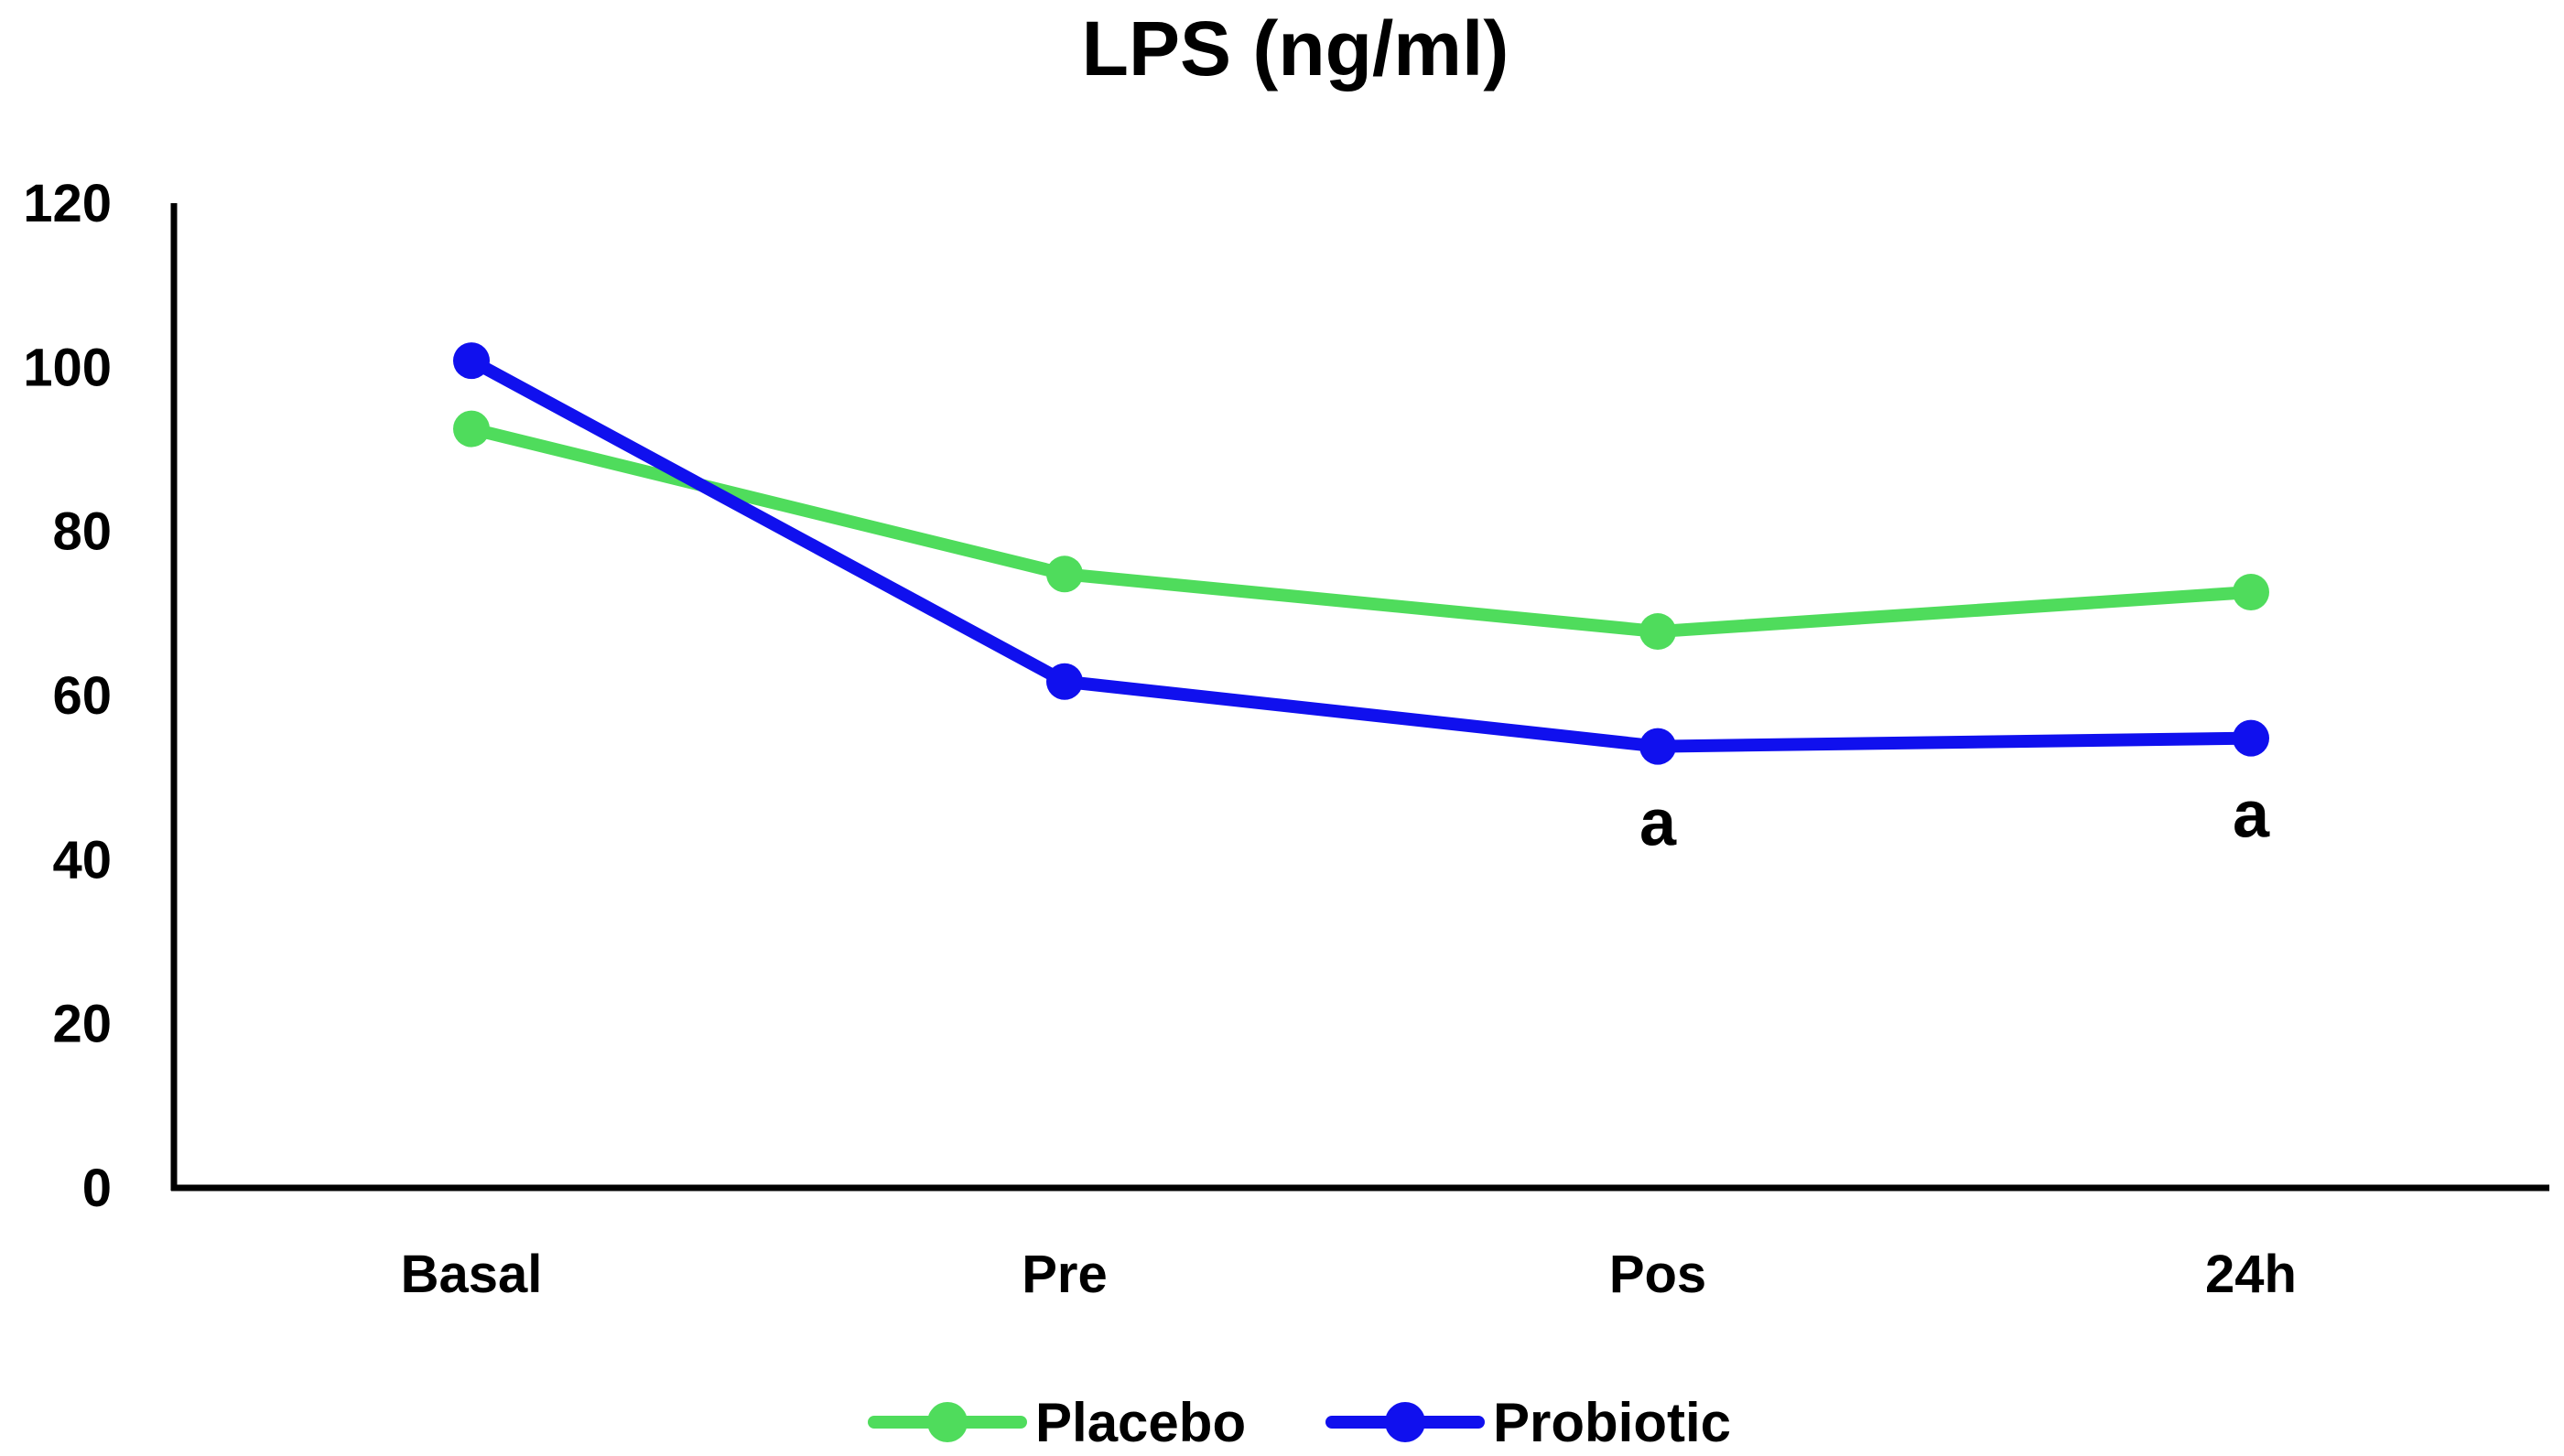  Describe the element at coordinates (1299, 1422) in the screenshot. I see `legend: Placebo Probiotic` at that location.